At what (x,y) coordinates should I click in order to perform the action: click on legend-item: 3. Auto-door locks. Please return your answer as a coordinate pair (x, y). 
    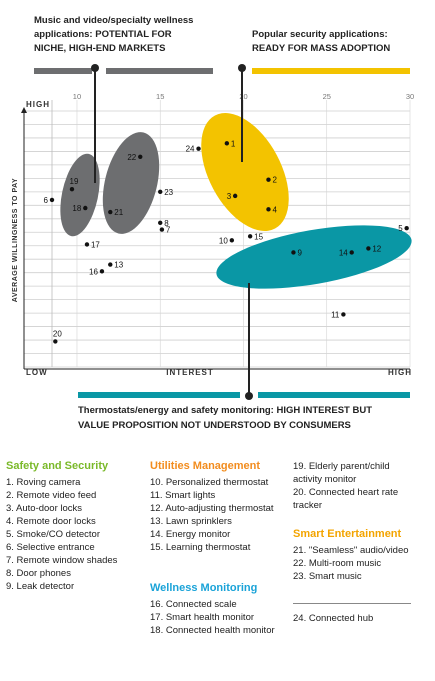
    Looking at the image, I should click on (44, 508).